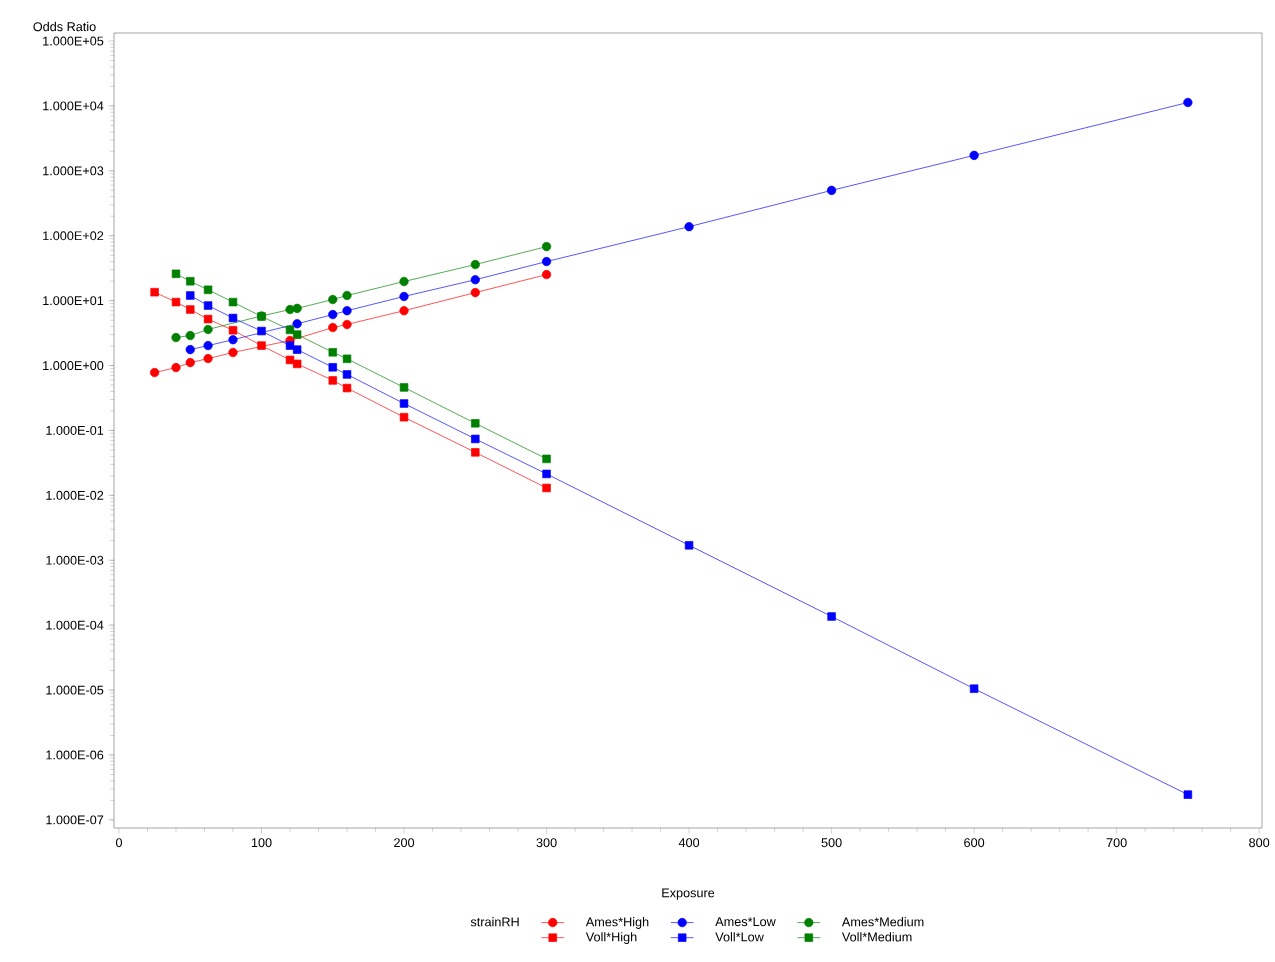  What do you see at coordinates (882, 922) in the screenshot?
I see `legend-label: Ames*Medium` at bounding box center [882, 922].